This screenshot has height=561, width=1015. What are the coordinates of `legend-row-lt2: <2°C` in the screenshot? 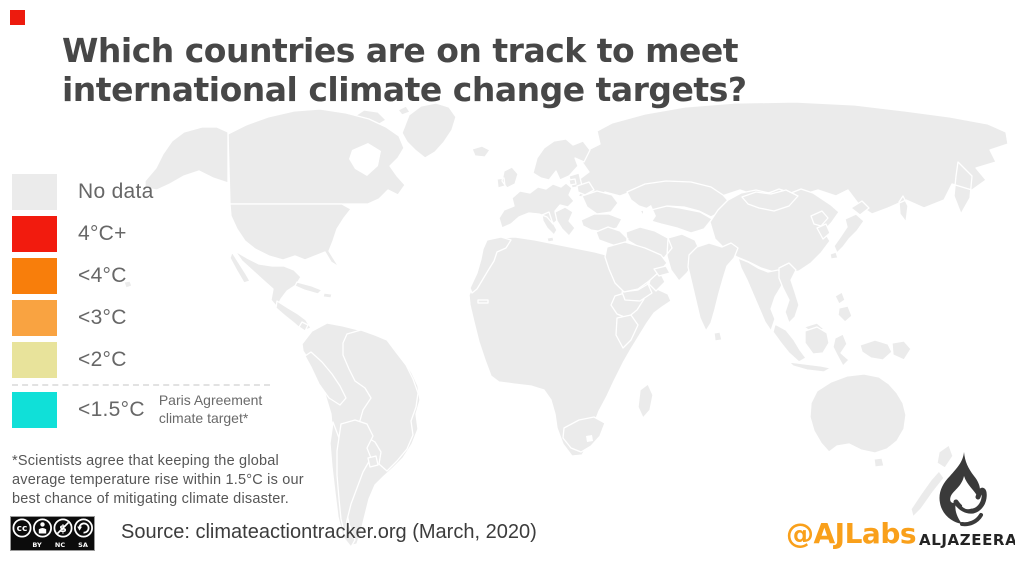 It's located at (155, 360).